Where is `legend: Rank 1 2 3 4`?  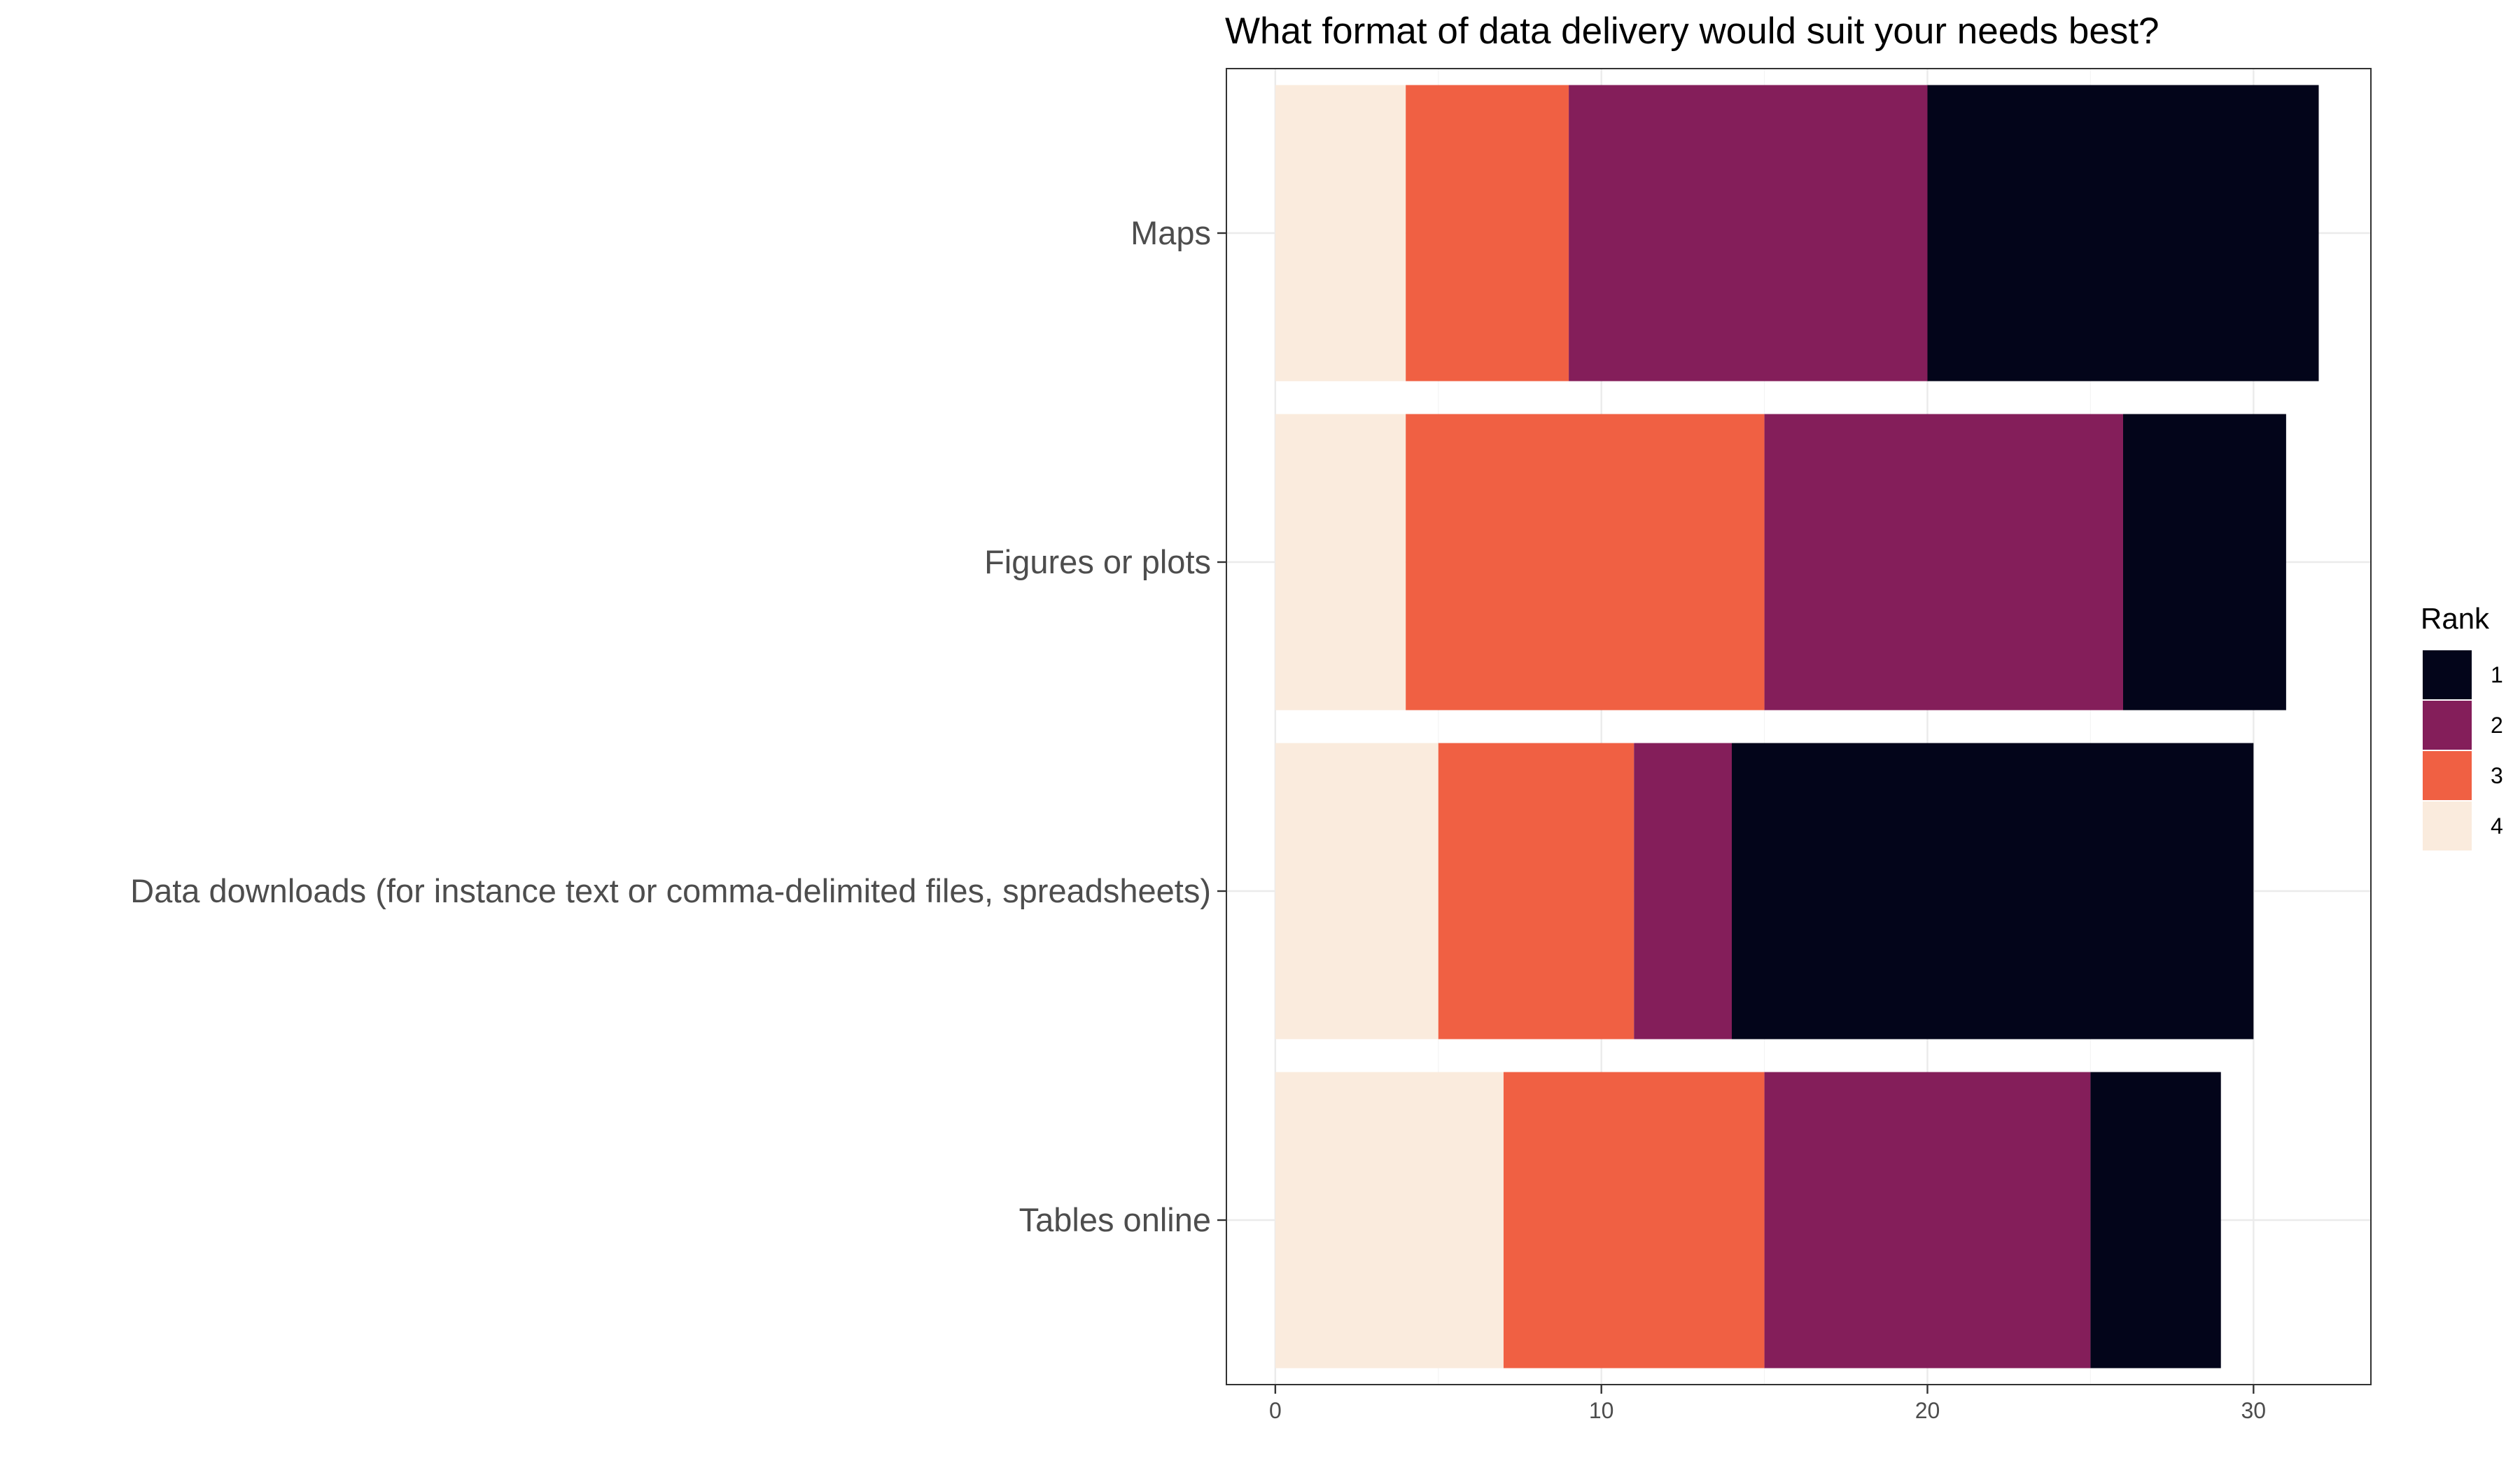 legend: Rank 1 2 3 4 is located at coordinates (2462, 727).